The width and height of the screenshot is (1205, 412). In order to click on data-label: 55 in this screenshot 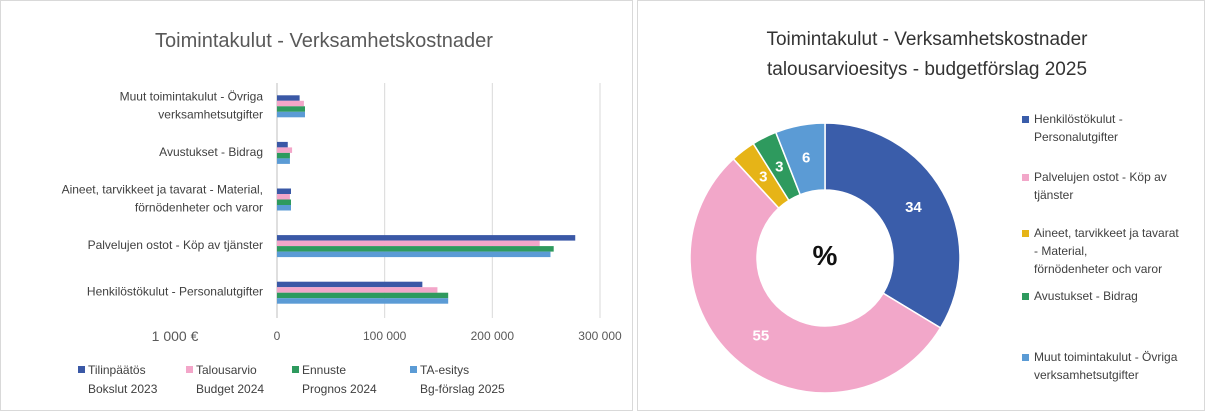, I will do `click(760, 336)`.